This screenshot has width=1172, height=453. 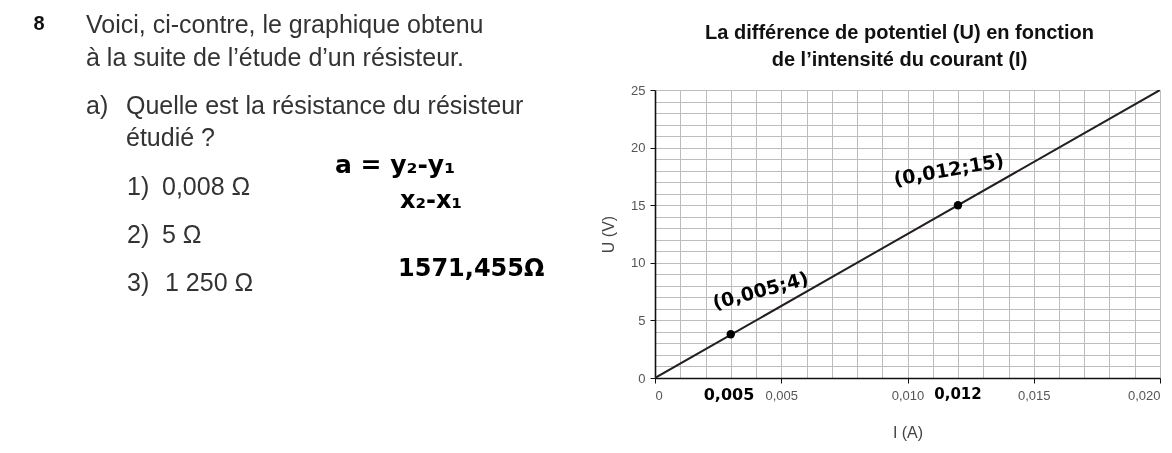 I want to click on text: 1571,455Ω, so click(x=471, y=268).